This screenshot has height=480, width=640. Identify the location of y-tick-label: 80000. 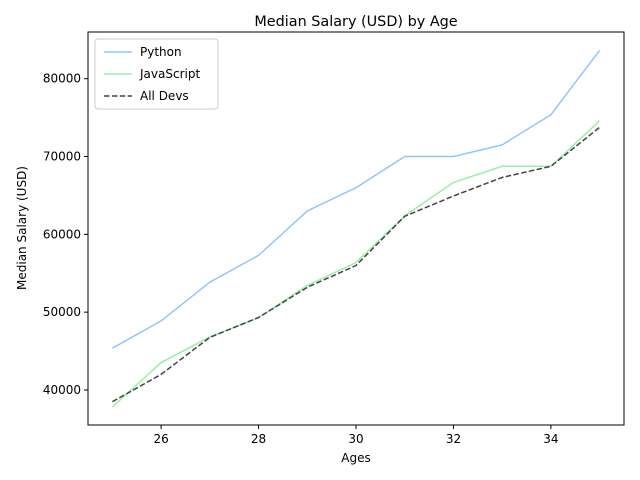
(62, 79).